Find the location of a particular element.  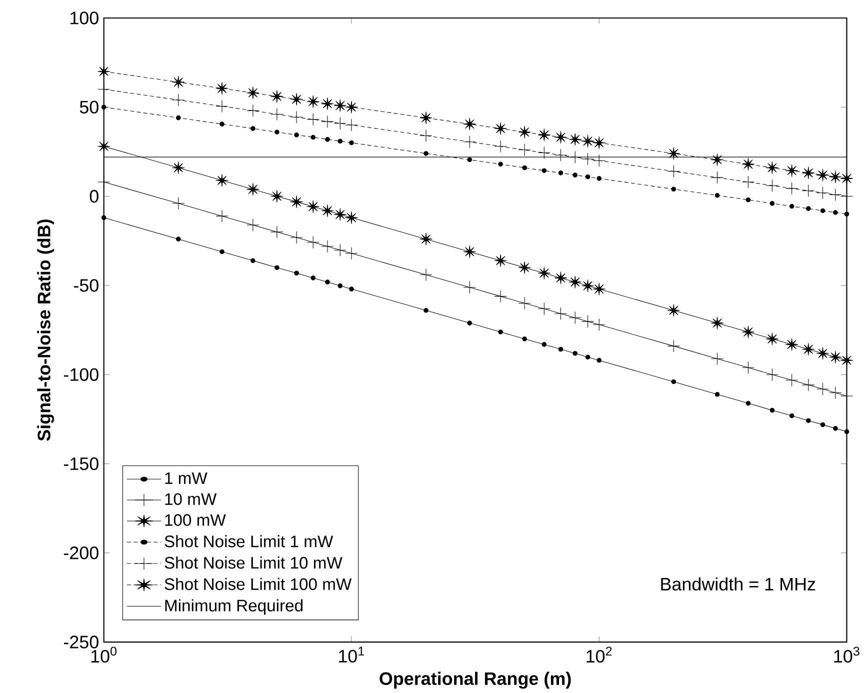

y-tick-label: 100 is located at coordinates (84, 18).